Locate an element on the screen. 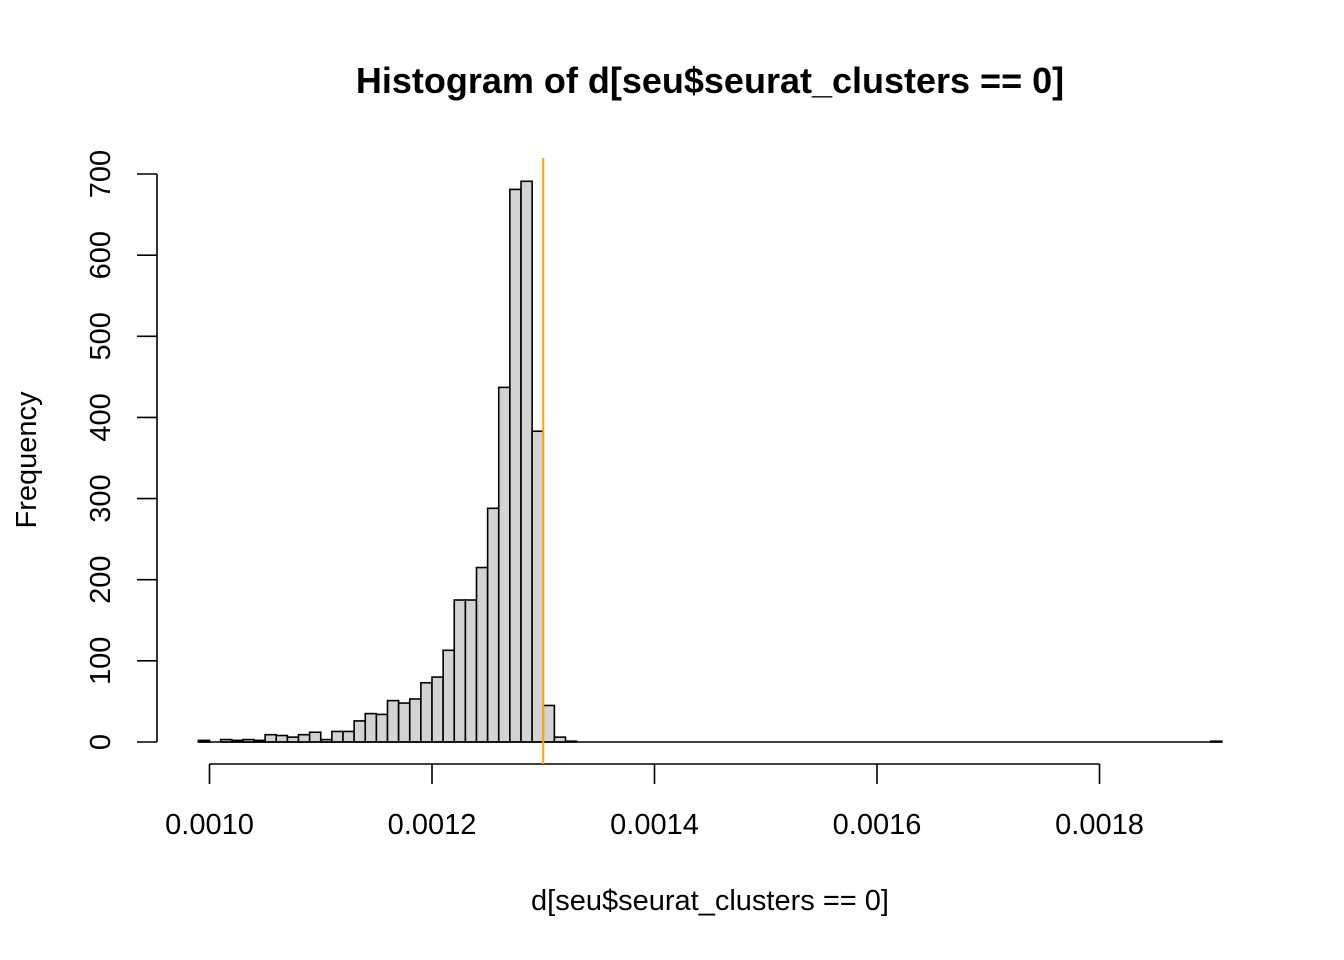 This screenshot has width=1344, height=960. y-tick-label: 300 is located at coordinates (101, 498).